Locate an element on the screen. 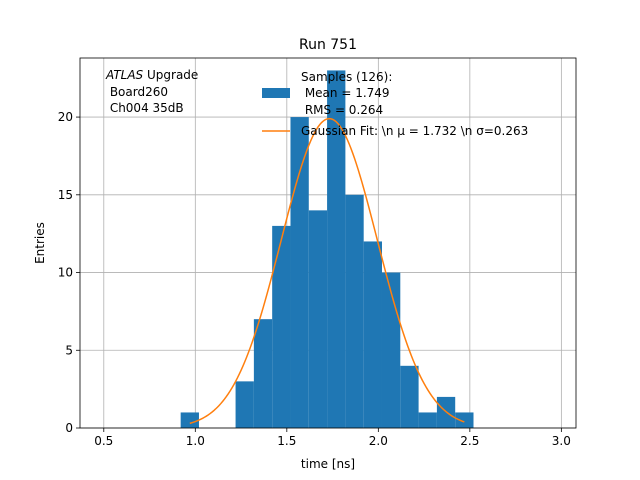  x-tick-label-1: 1.0 is located at coordinates (195, 441).